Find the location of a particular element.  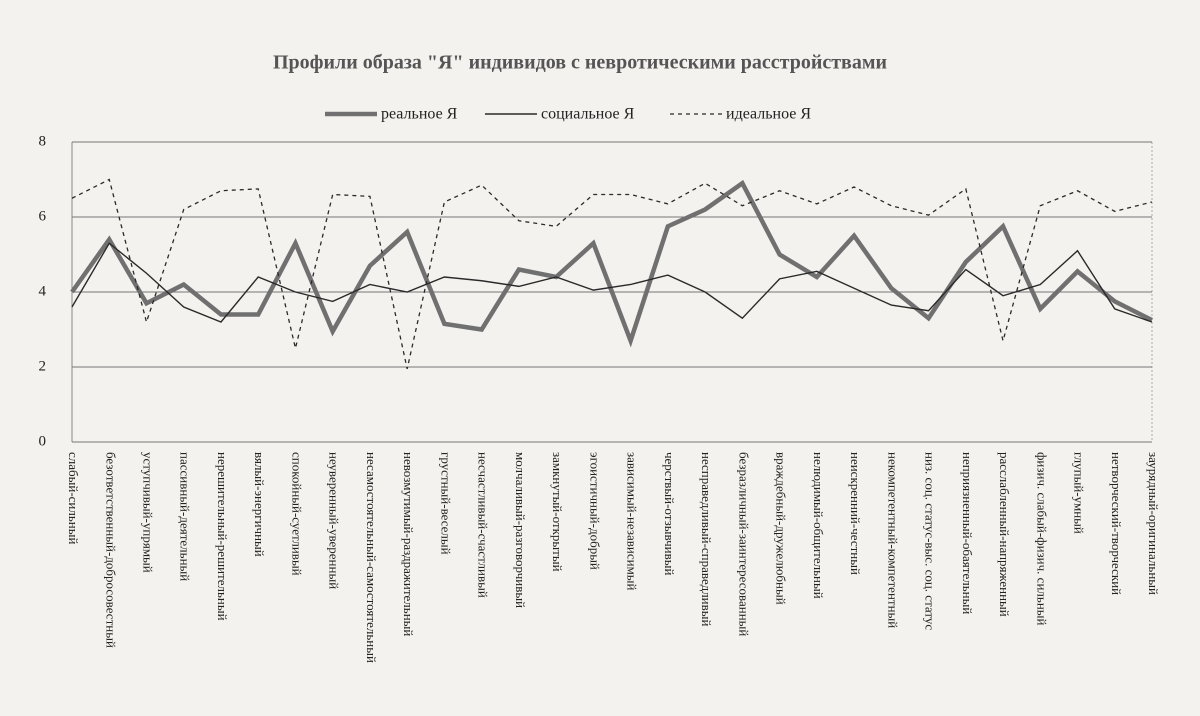

x-tick-label: черствый-отзывчивый is located at coordinates (669, 513).